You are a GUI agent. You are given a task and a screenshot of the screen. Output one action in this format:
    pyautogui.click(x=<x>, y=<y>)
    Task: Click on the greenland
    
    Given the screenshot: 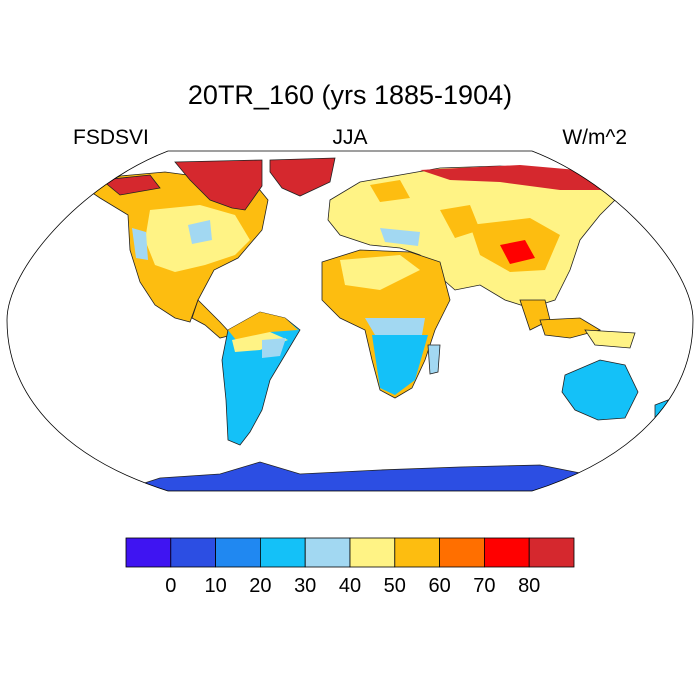 What is the action you would take?
    pyautogui.click(x=218, y=184)
    